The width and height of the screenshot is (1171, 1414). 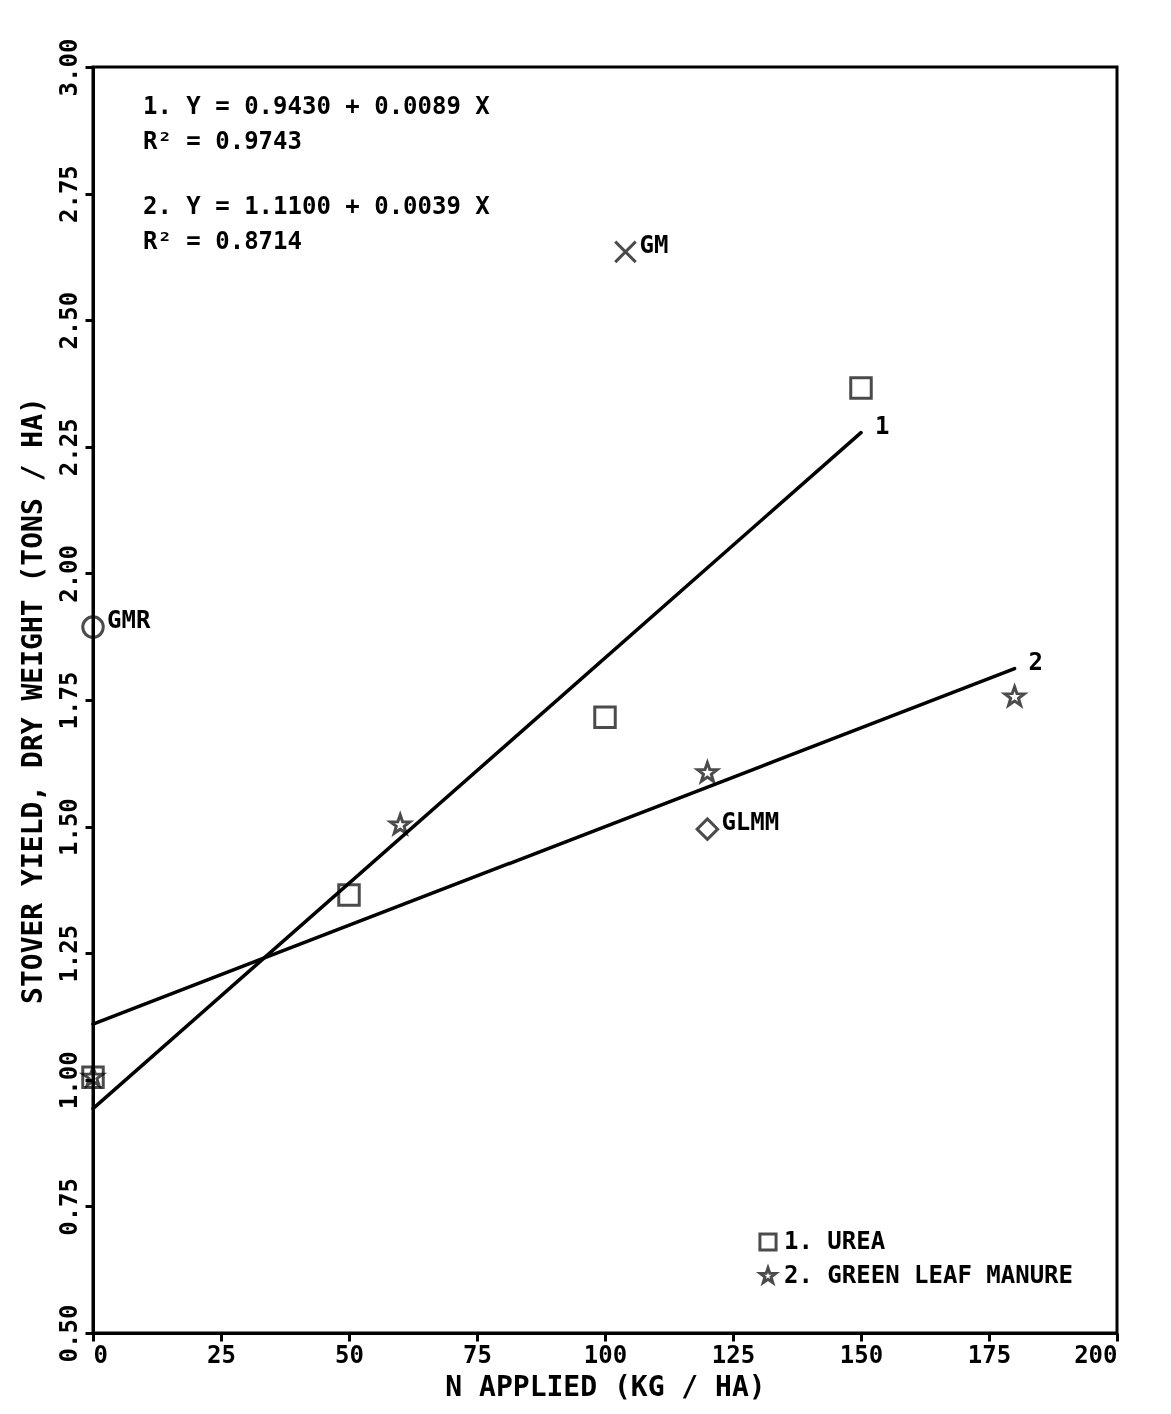 I want to click on annotation: R² = 0.8714, so click(x=222, y=241).